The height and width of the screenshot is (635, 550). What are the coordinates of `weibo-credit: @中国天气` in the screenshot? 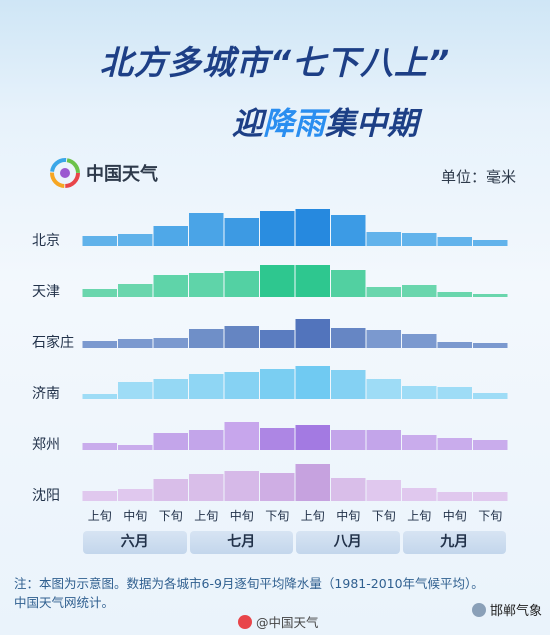 It's located at (278, 621).